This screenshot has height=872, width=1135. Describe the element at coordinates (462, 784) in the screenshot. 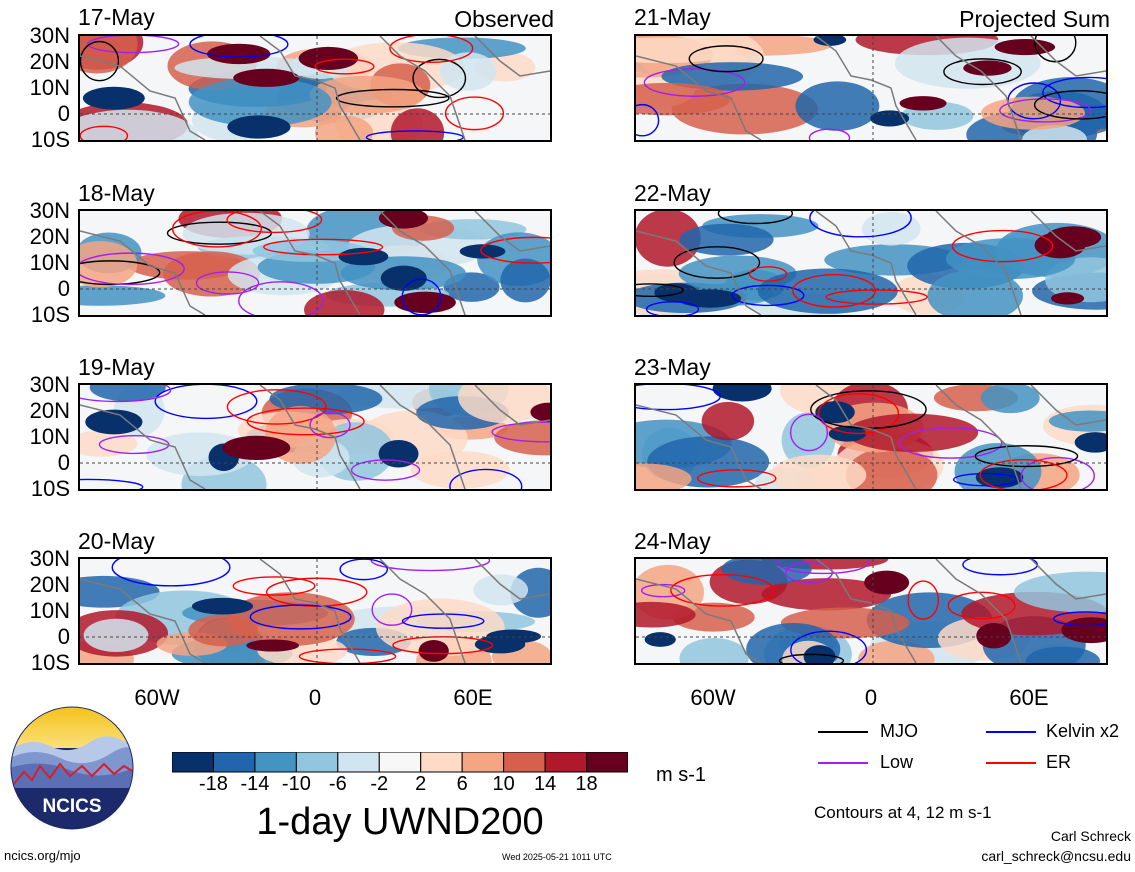

I see `colorbar-tick-label: 6` at that location.